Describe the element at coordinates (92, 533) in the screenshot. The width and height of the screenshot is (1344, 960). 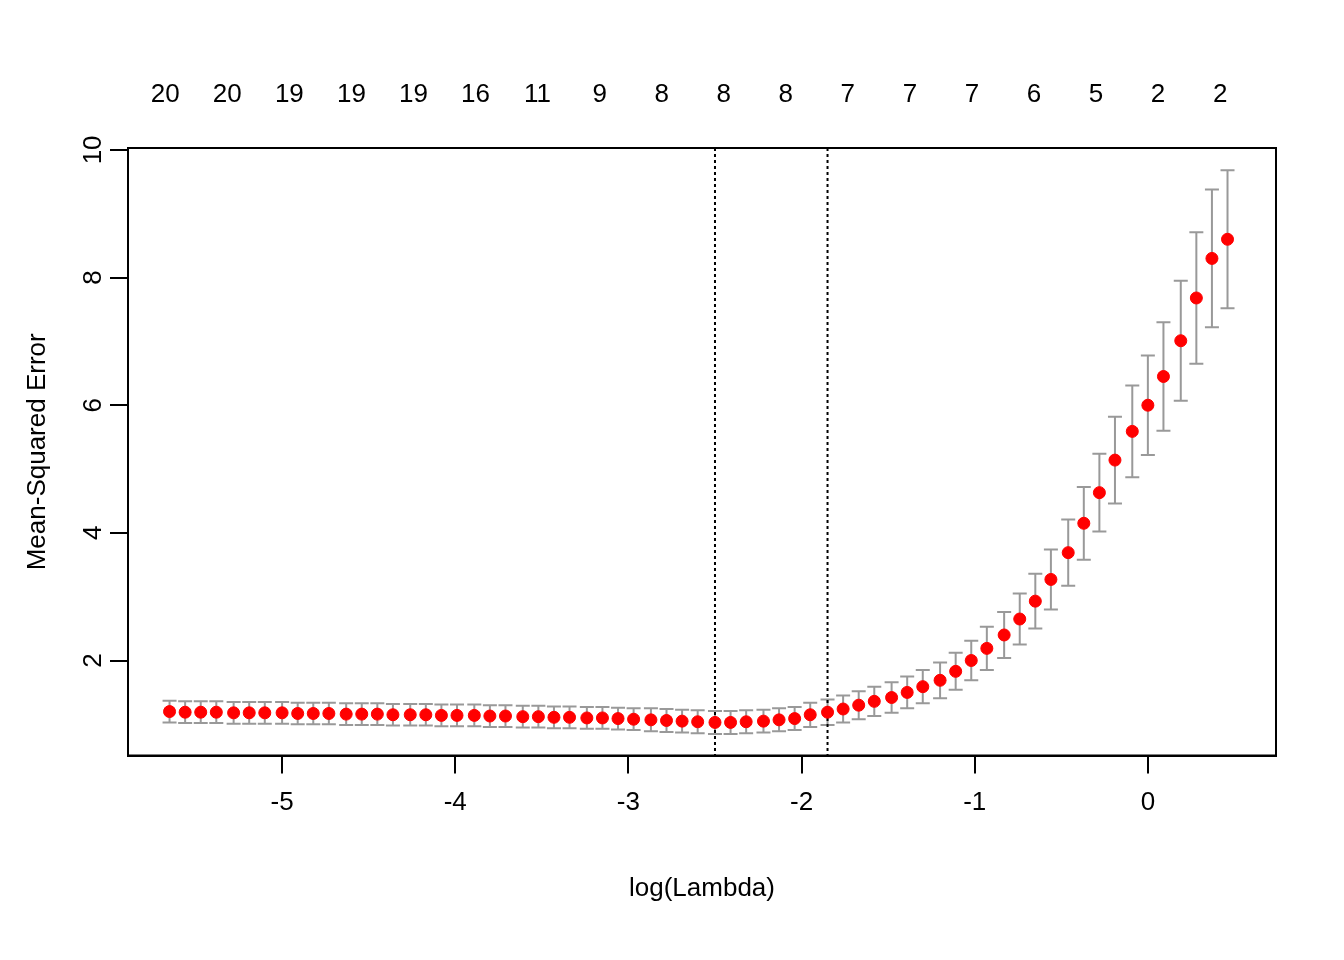
I see `y-tick-label: 4` at that location.